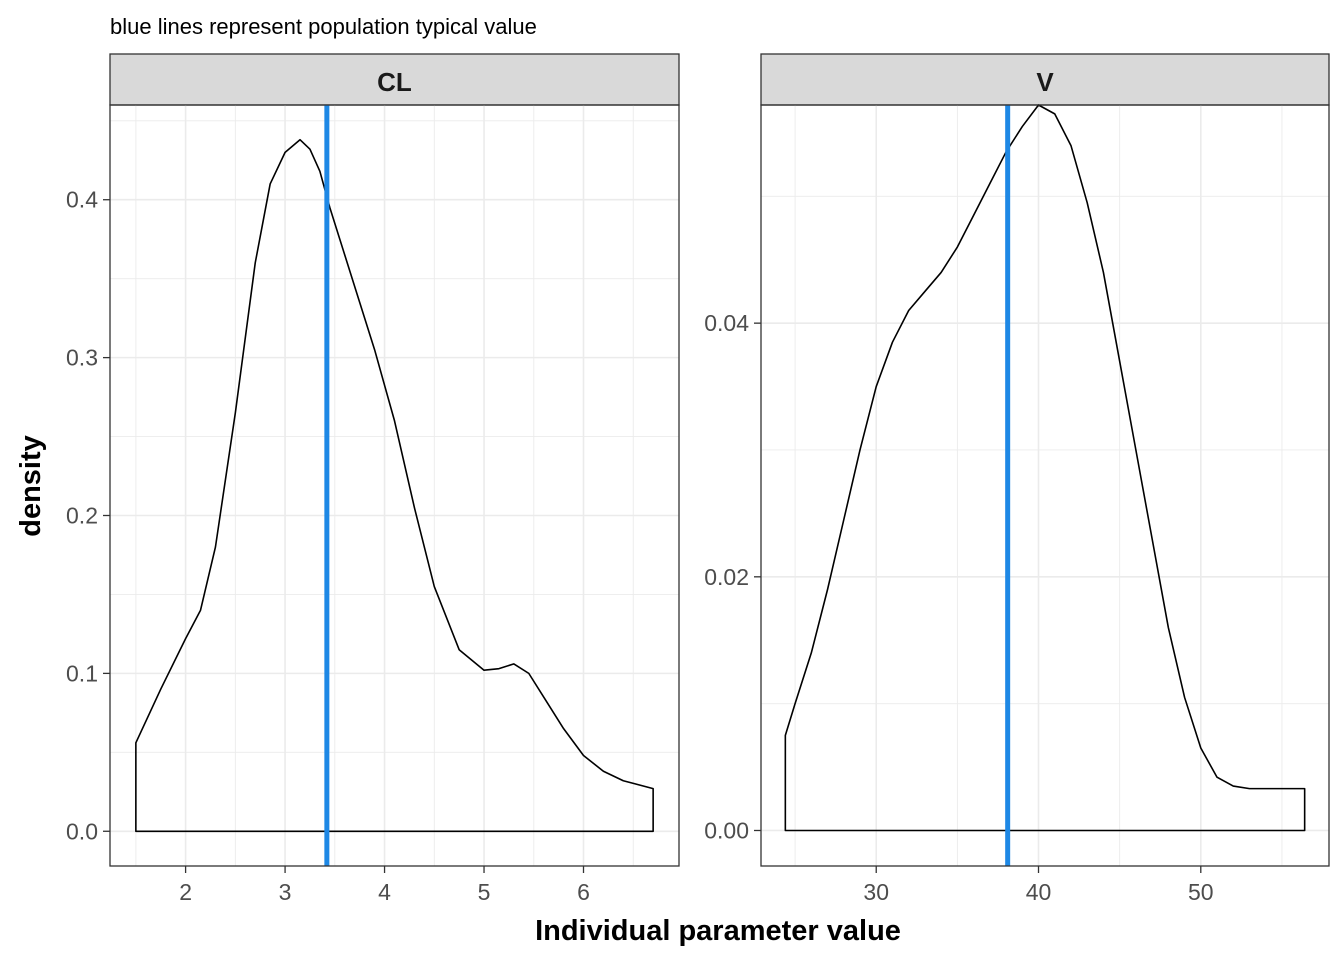 This screenshot has height=960, width=1344. Describe the element at coordinates (726, 830) in the screenshot. I see `y-tick-label: 0.00` at that location.